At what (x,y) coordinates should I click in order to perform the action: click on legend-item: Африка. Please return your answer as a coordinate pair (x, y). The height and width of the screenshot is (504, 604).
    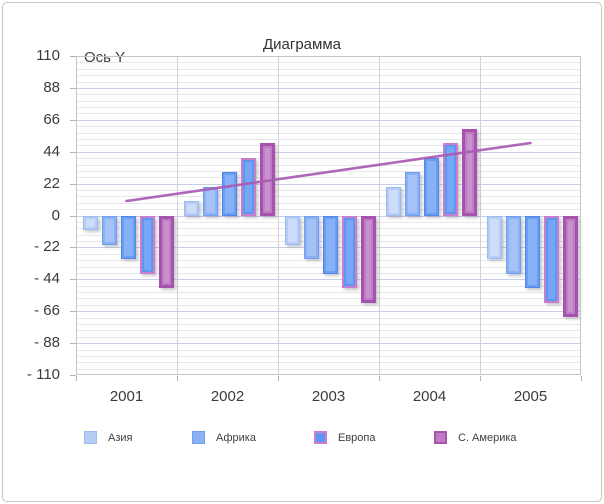
    Looking at the image, I should click on (224, 437).